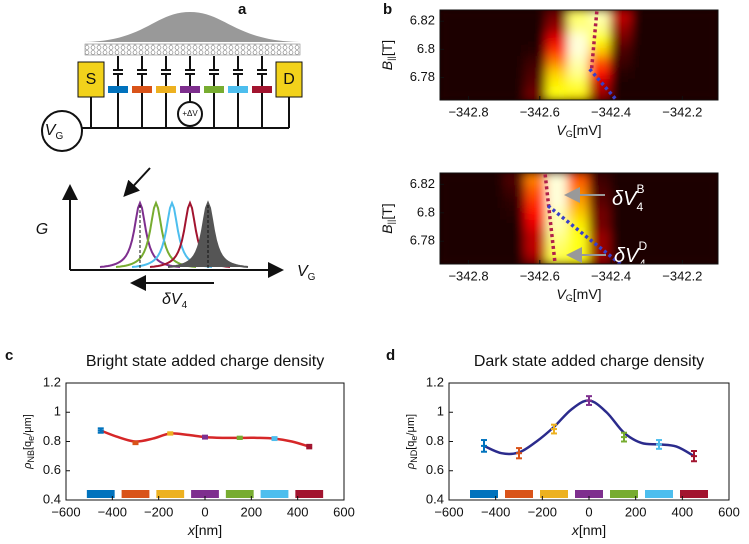 The height and width of the screenshot is (544, 749). I want to click on subscript: 4, so click(185, 305).